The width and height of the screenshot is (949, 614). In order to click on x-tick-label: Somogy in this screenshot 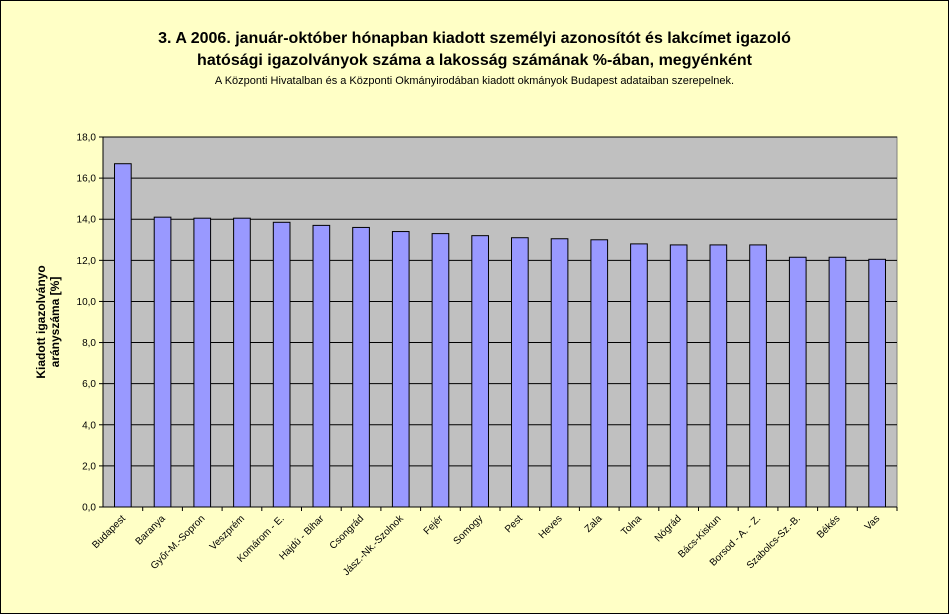, I will do `click(469, 530)`.